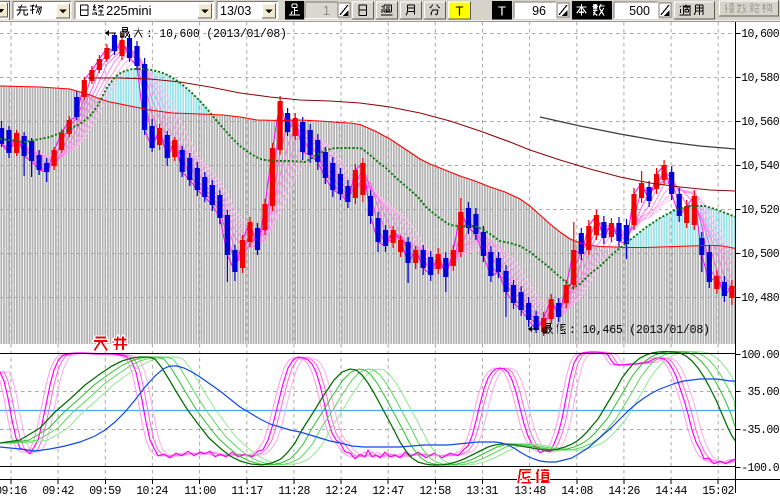 Image resolution: width=780 pixels, height=501 pixels. What do you see at coordinates (247, 491) in the screenshot?
I see `svg-text: 11:17` at bounding box center [247, 491].